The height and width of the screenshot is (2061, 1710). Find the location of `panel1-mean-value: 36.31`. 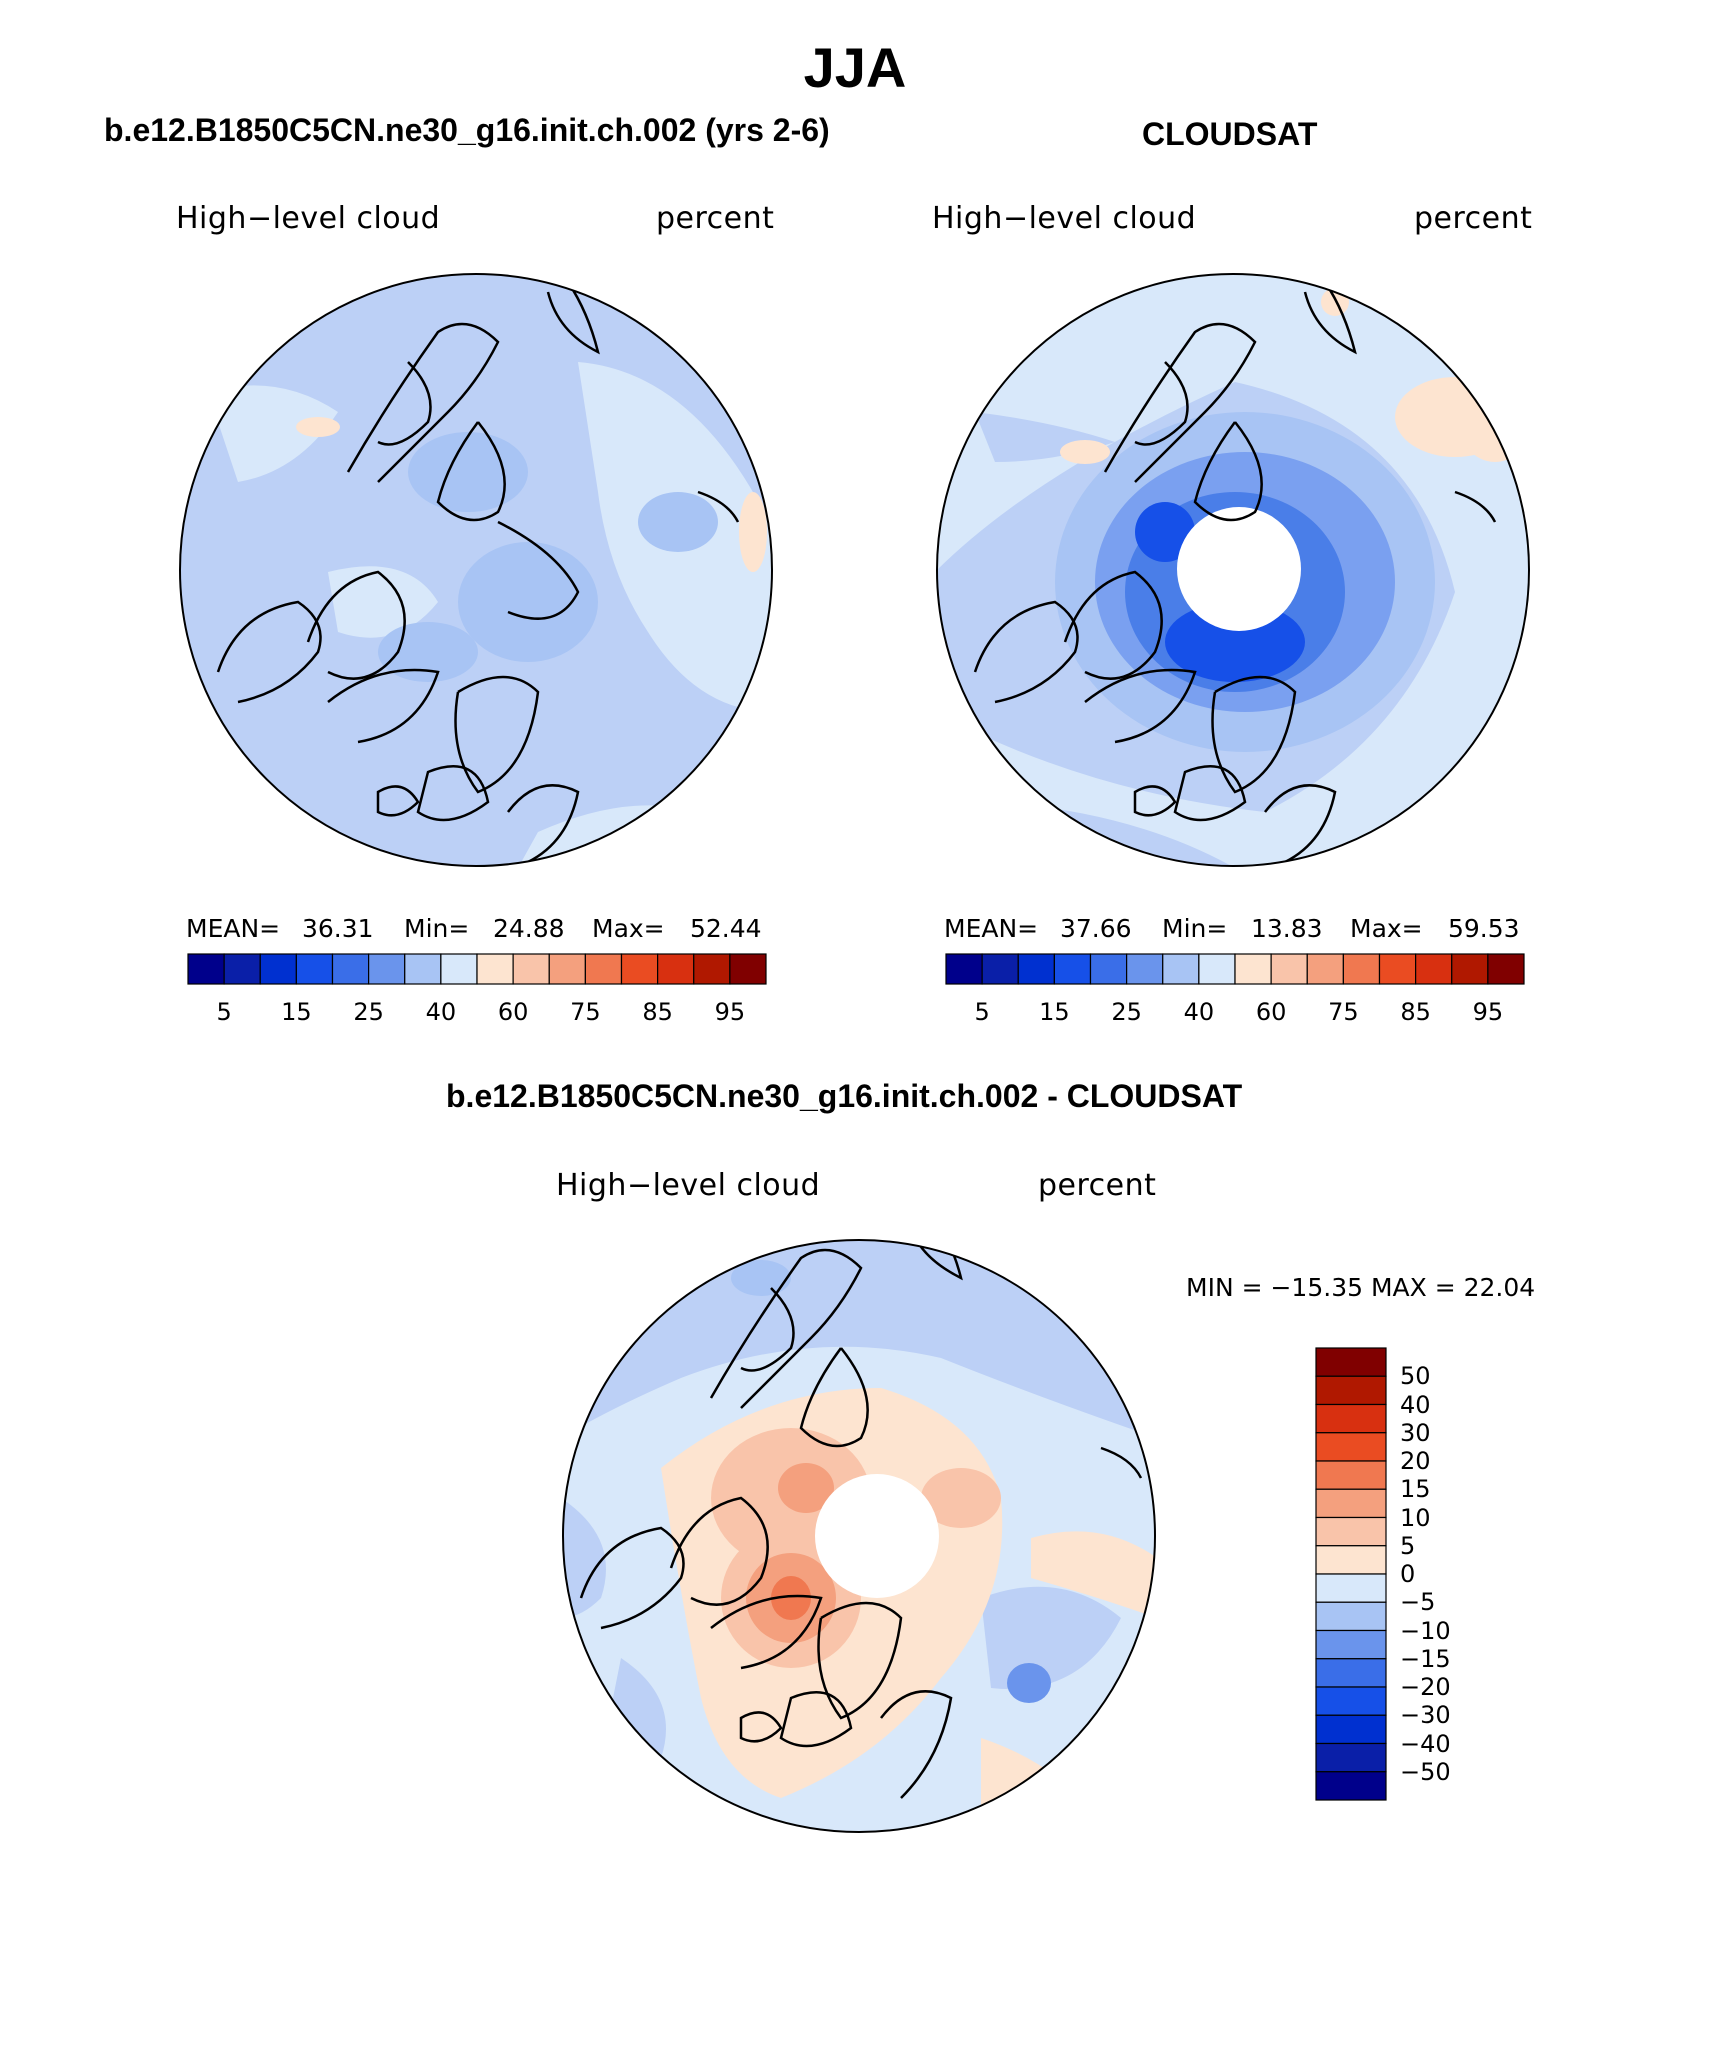

panel1-mean-value: 36.31 is located at coordinates (338, 928).